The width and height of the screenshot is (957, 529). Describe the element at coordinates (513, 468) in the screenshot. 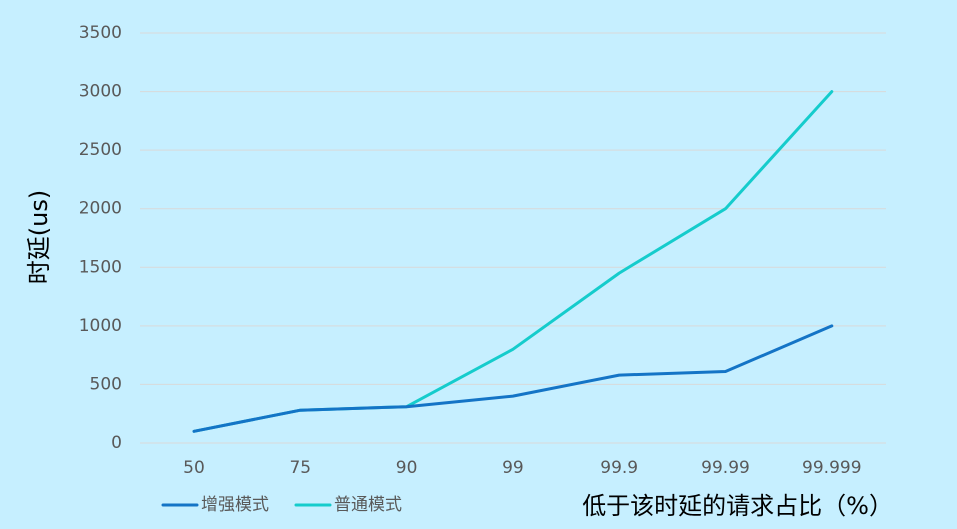

I see `x-tick-label: 99` at that location.